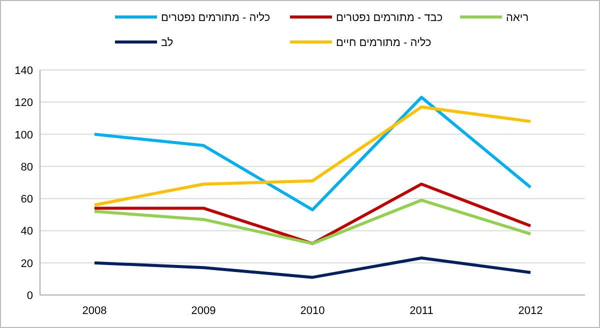  What do you see at coordinates (384, 43) in the screenshot?
I see `legend-label: כליה - מתורמים חיים` at bounding box center [384, 43].